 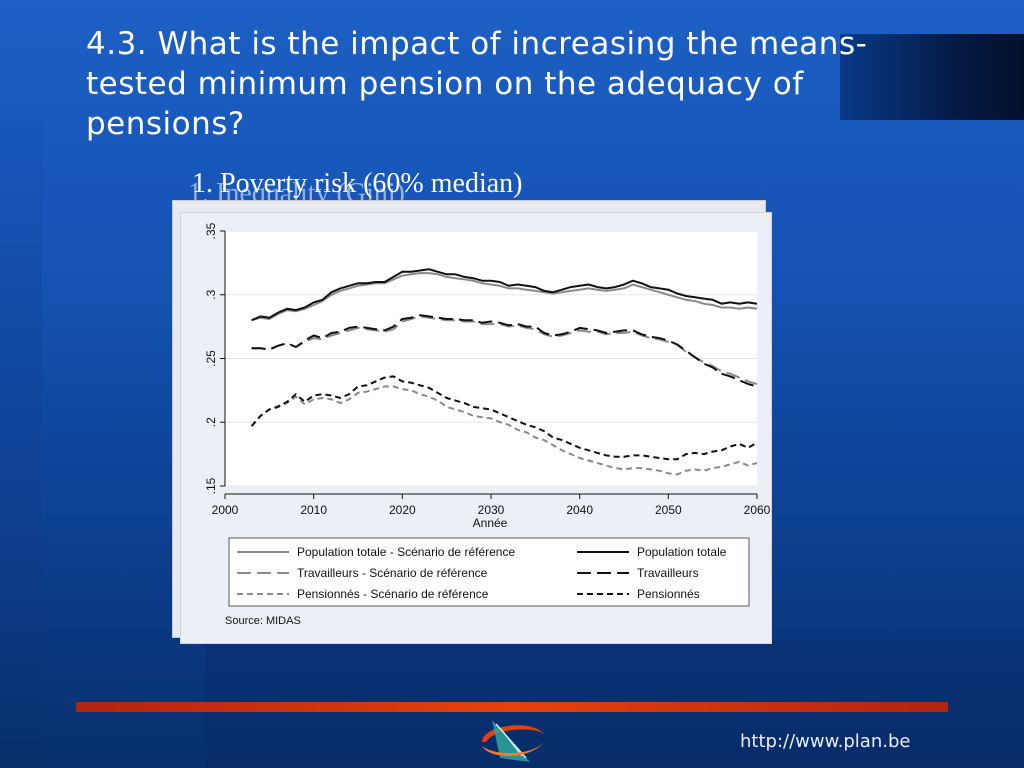 What do you see at coordinates (313, 510) in the screenshot?
I see `x-tick-label: 2010` at bounding box center [313, 510].